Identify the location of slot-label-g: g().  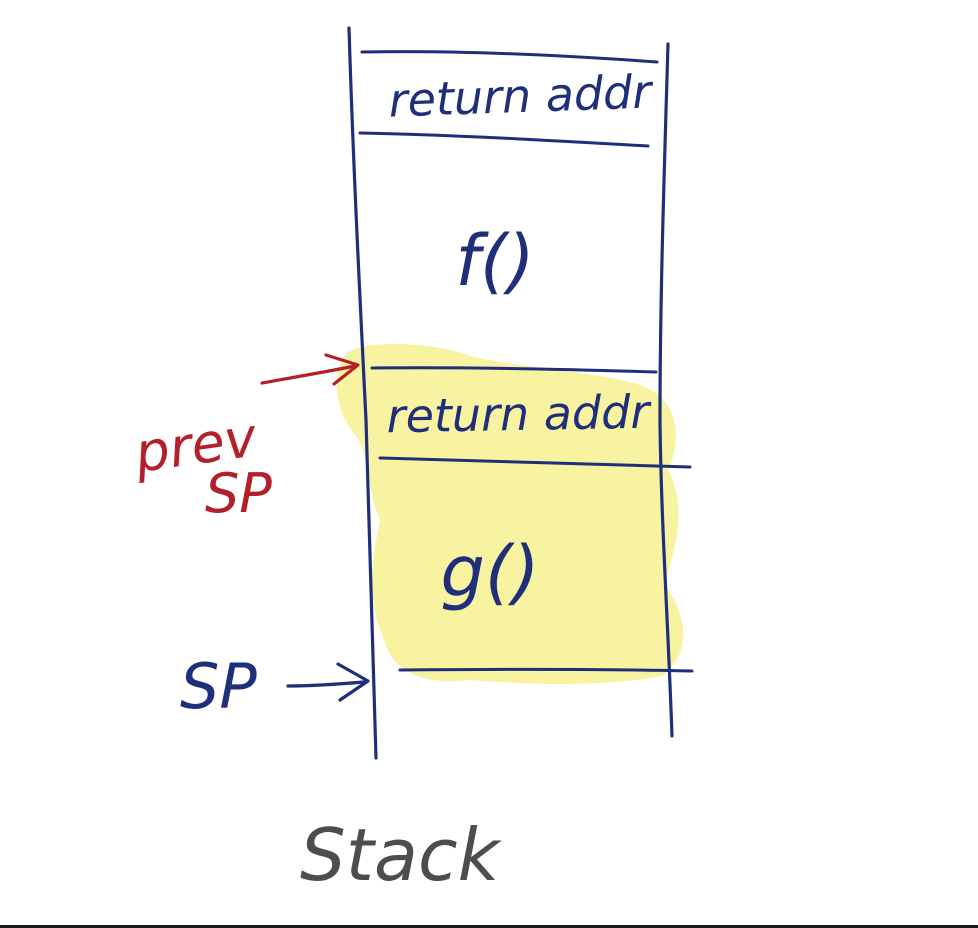
(489, 572).